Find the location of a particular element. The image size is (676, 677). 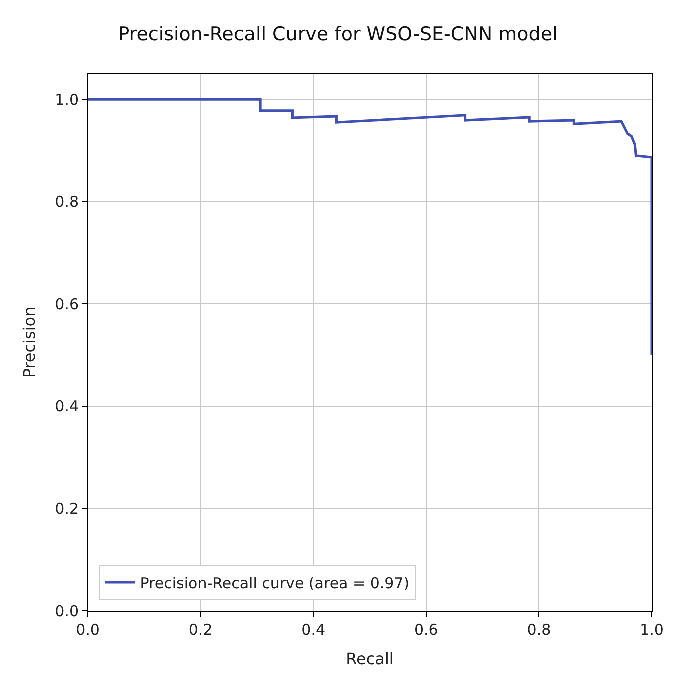

chart-title: Precision-Recall Curve for WSO-SE-CNN model is located at coordinates (338, 34).